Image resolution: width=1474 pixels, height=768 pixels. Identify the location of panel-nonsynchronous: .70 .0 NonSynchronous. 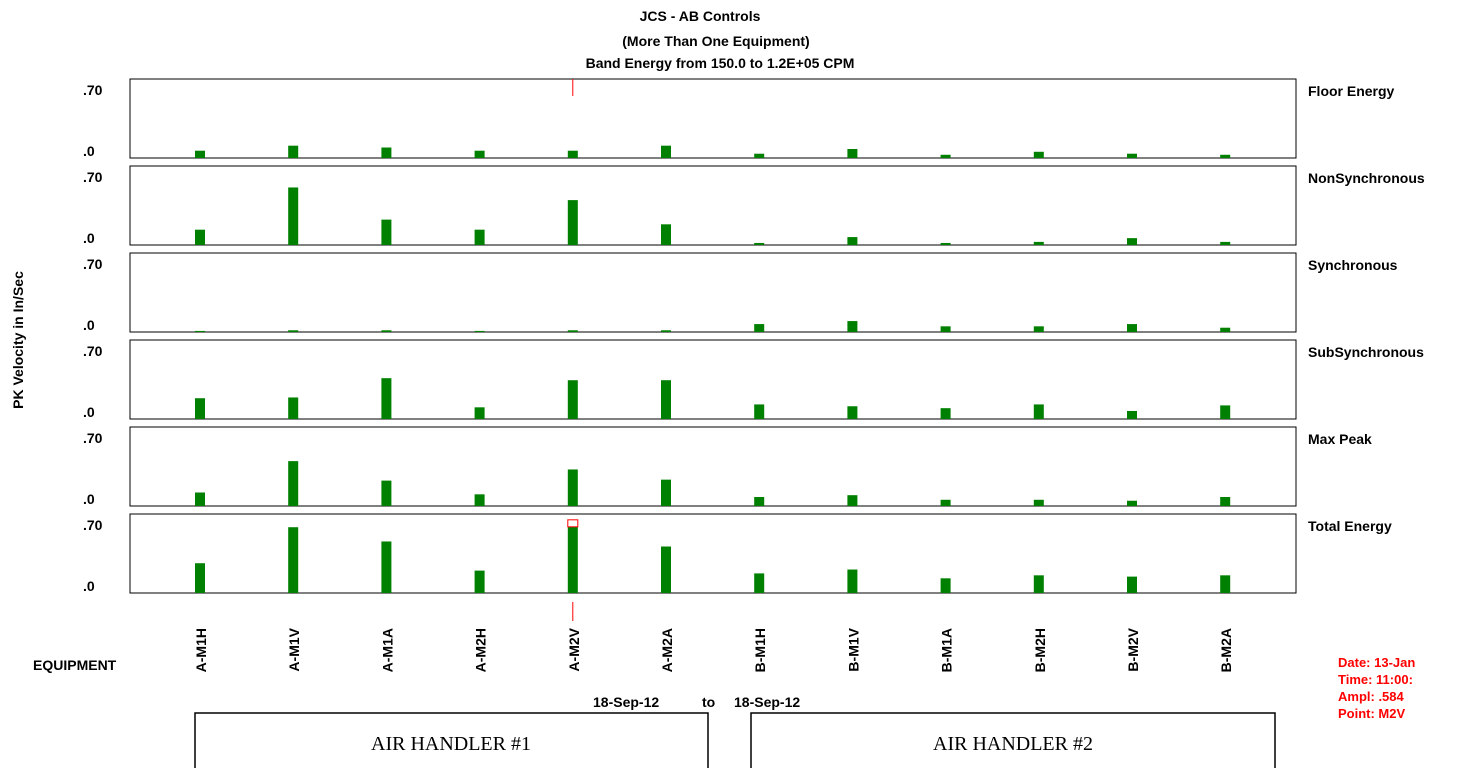
(754, 205).